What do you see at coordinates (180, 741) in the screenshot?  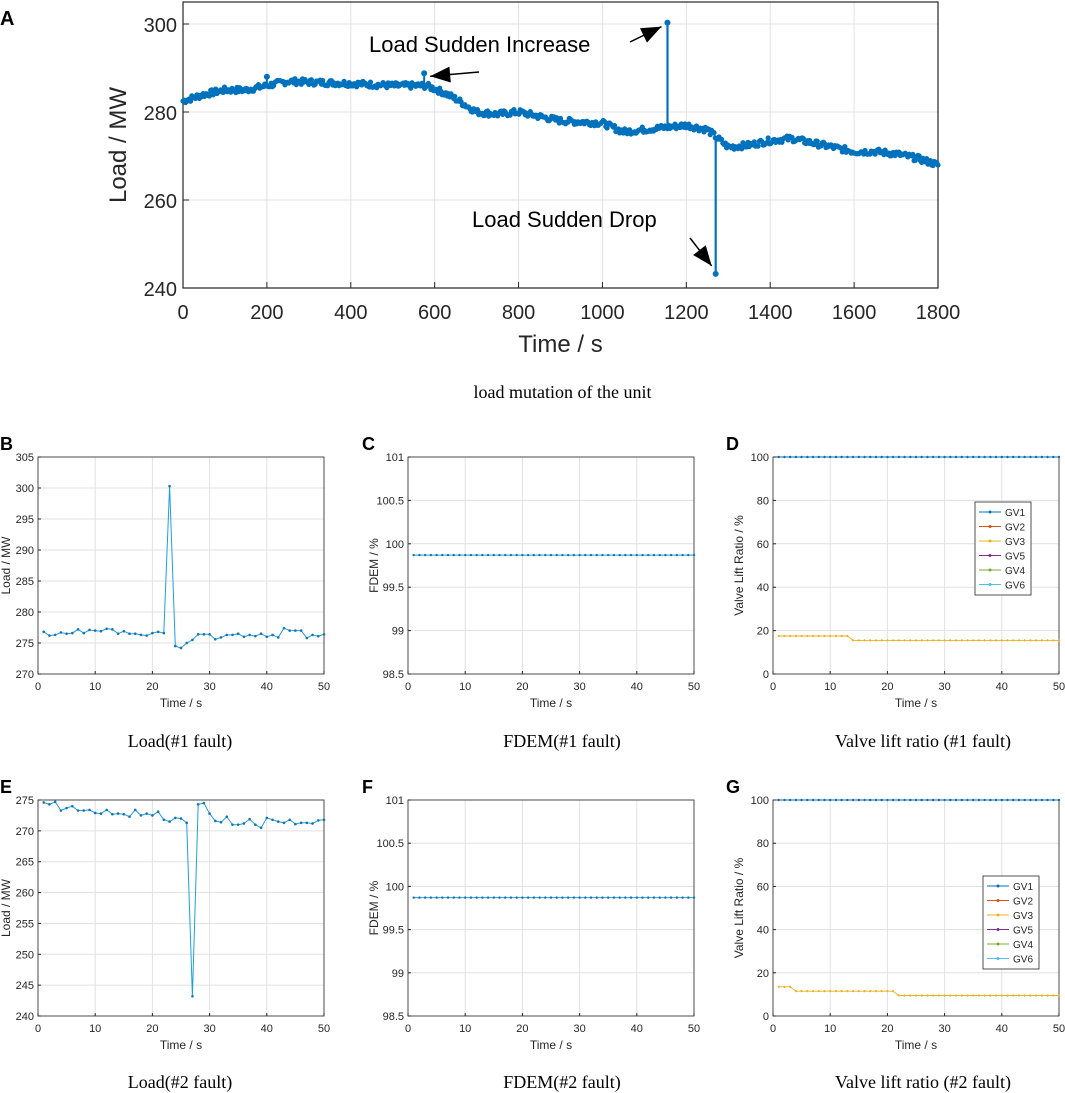 I see `caption-b: Load(#1 fault)` at bounding box center [180, 741].